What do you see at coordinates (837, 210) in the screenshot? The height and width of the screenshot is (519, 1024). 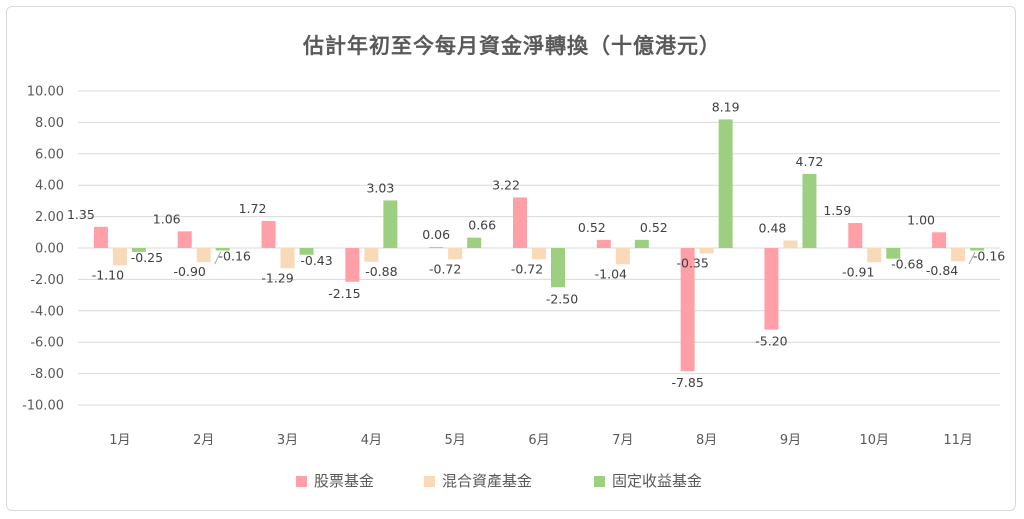 I see `data-label: 1.59` at bounding box center [837, 210].